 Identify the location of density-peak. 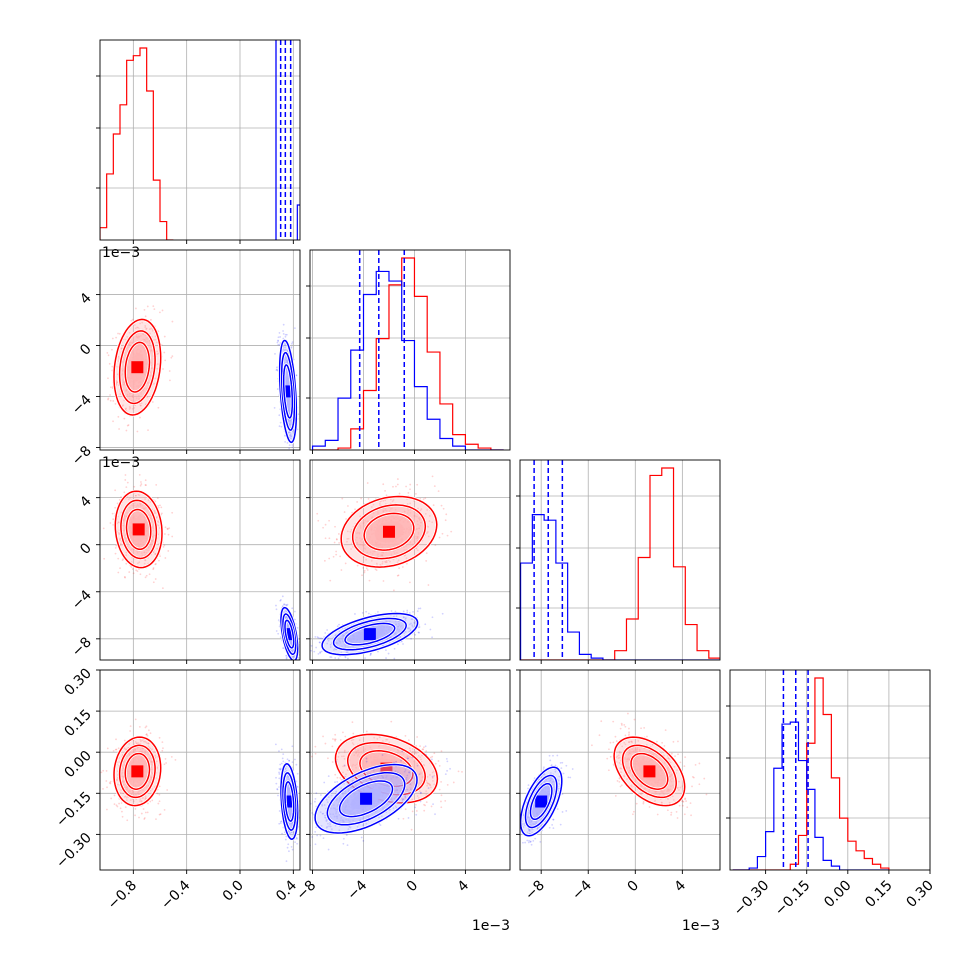
(137, 367).